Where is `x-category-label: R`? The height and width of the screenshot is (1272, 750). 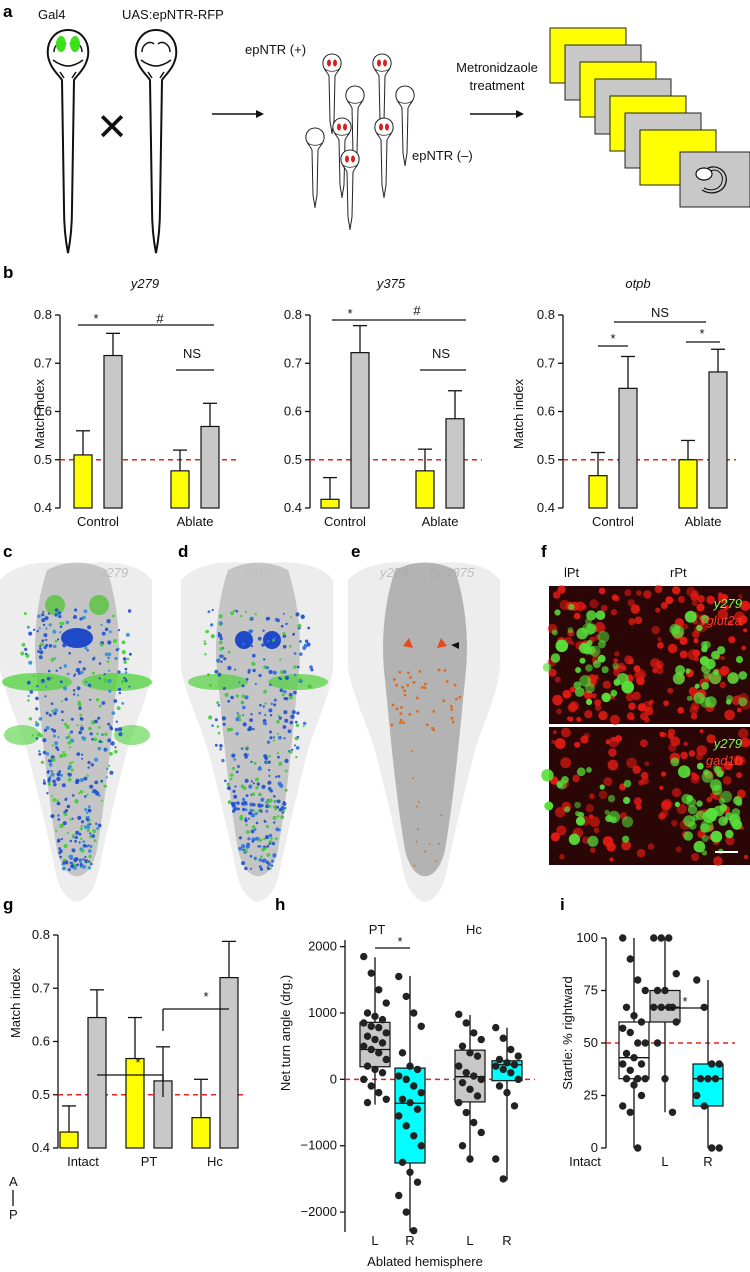 x-category-label: R is located at coordinates (707, 1161).